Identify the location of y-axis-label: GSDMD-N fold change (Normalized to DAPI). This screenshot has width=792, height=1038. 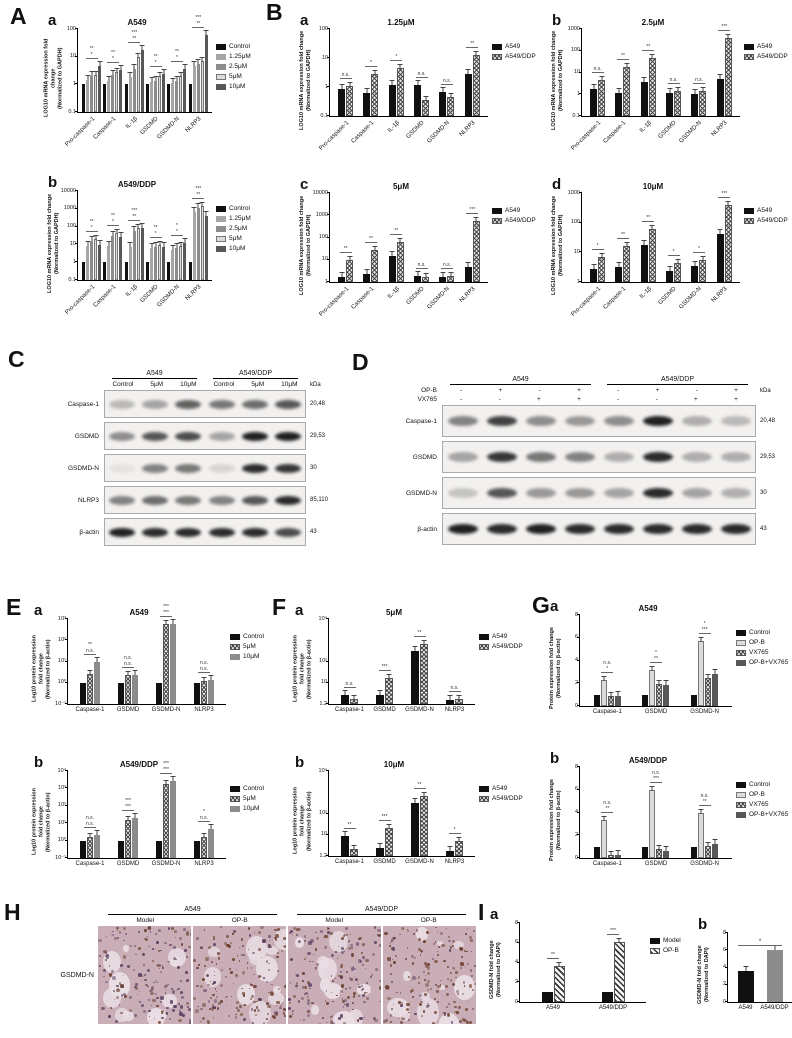
(703, 975).